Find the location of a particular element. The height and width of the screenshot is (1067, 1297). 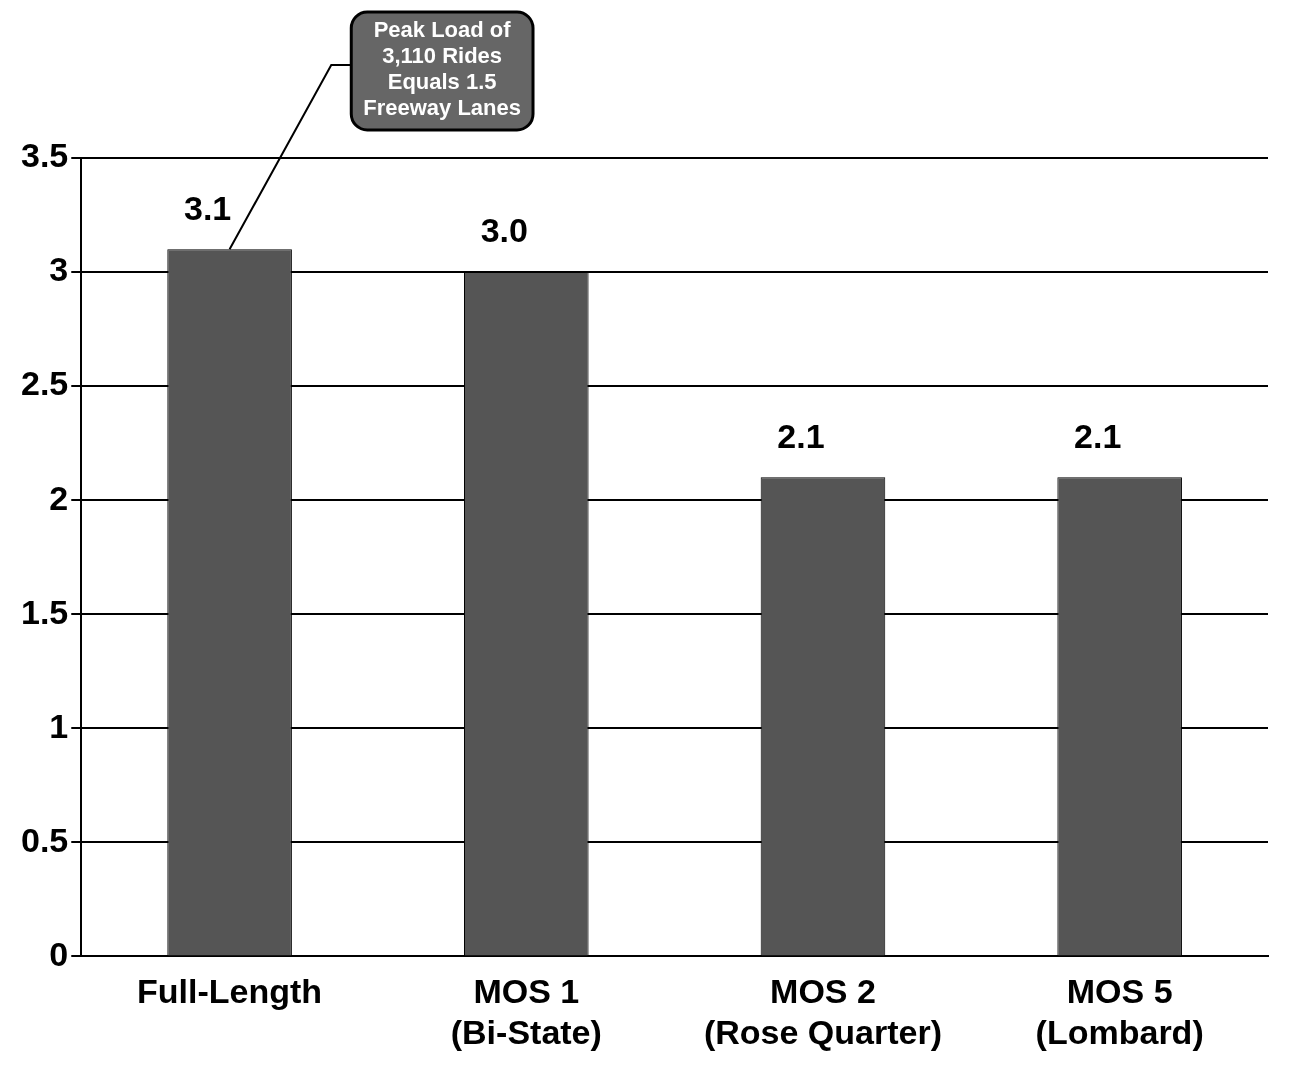

y-tick-label: 2.5 is located at coordinates (45, 383).